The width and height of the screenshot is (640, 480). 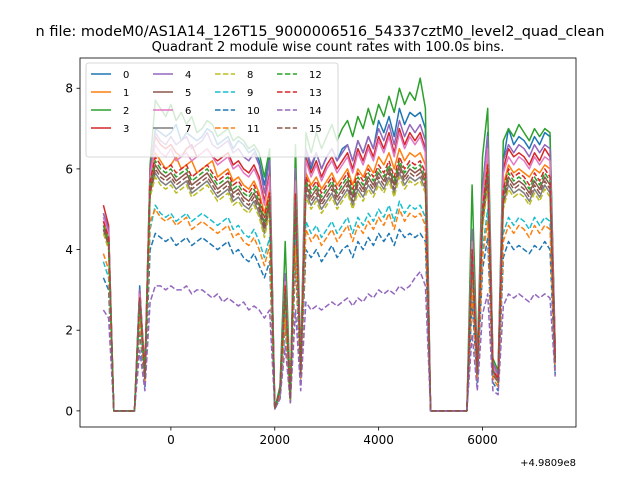 I want to click on legend-label: 5, so click(x=188, y=93).